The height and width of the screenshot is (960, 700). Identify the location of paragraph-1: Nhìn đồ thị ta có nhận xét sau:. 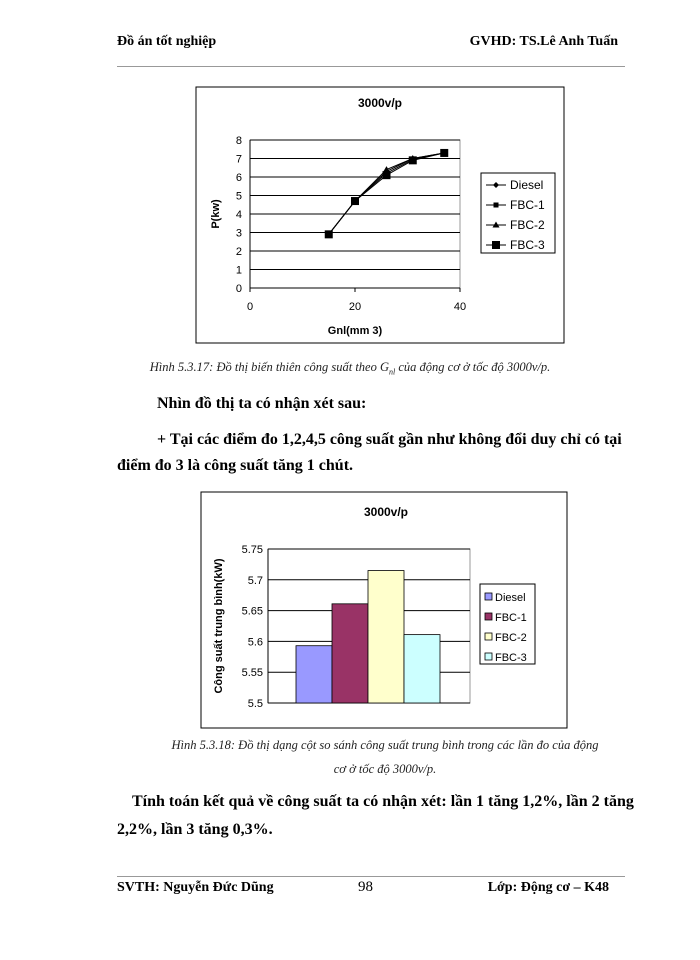
(262, 403).